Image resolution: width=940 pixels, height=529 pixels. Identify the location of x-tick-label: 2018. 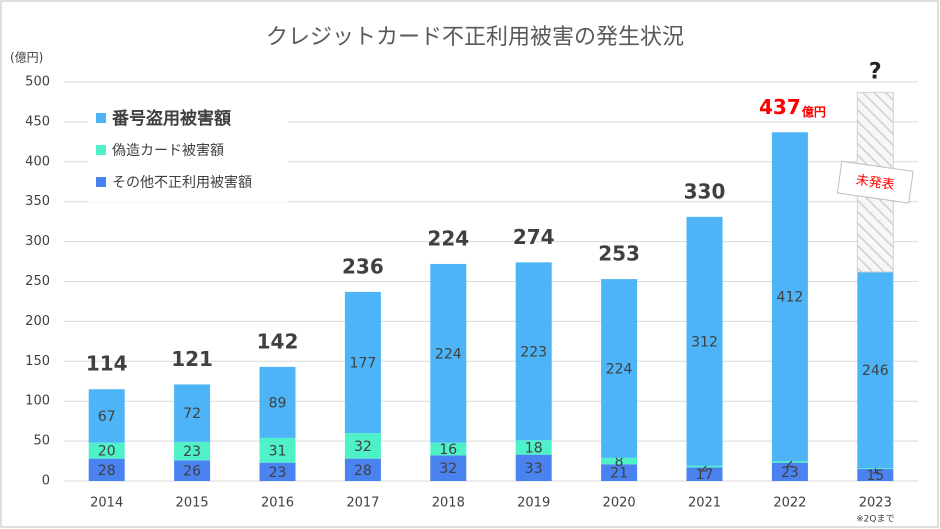
(448, 503).